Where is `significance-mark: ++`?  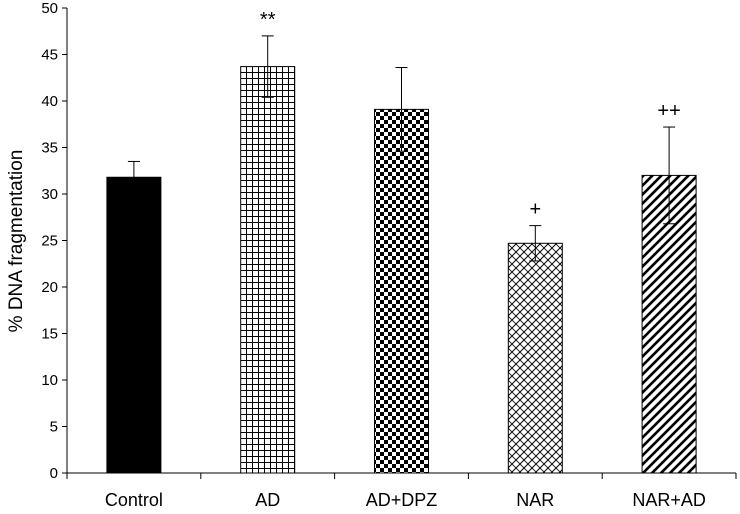
significance-mark: ++ is located at coordinates (668, 111).